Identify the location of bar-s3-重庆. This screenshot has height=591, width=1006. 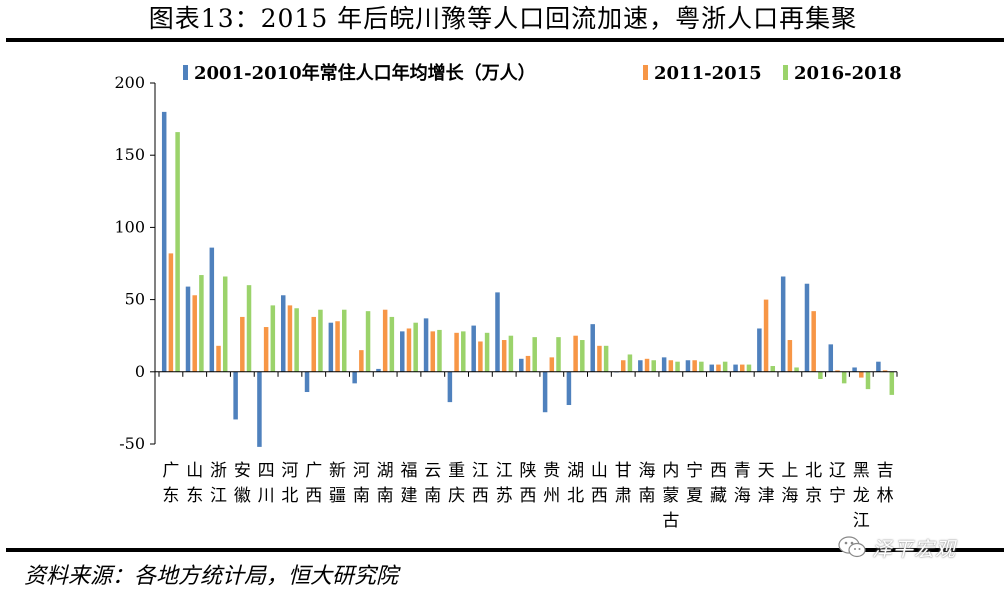
(463, 351).